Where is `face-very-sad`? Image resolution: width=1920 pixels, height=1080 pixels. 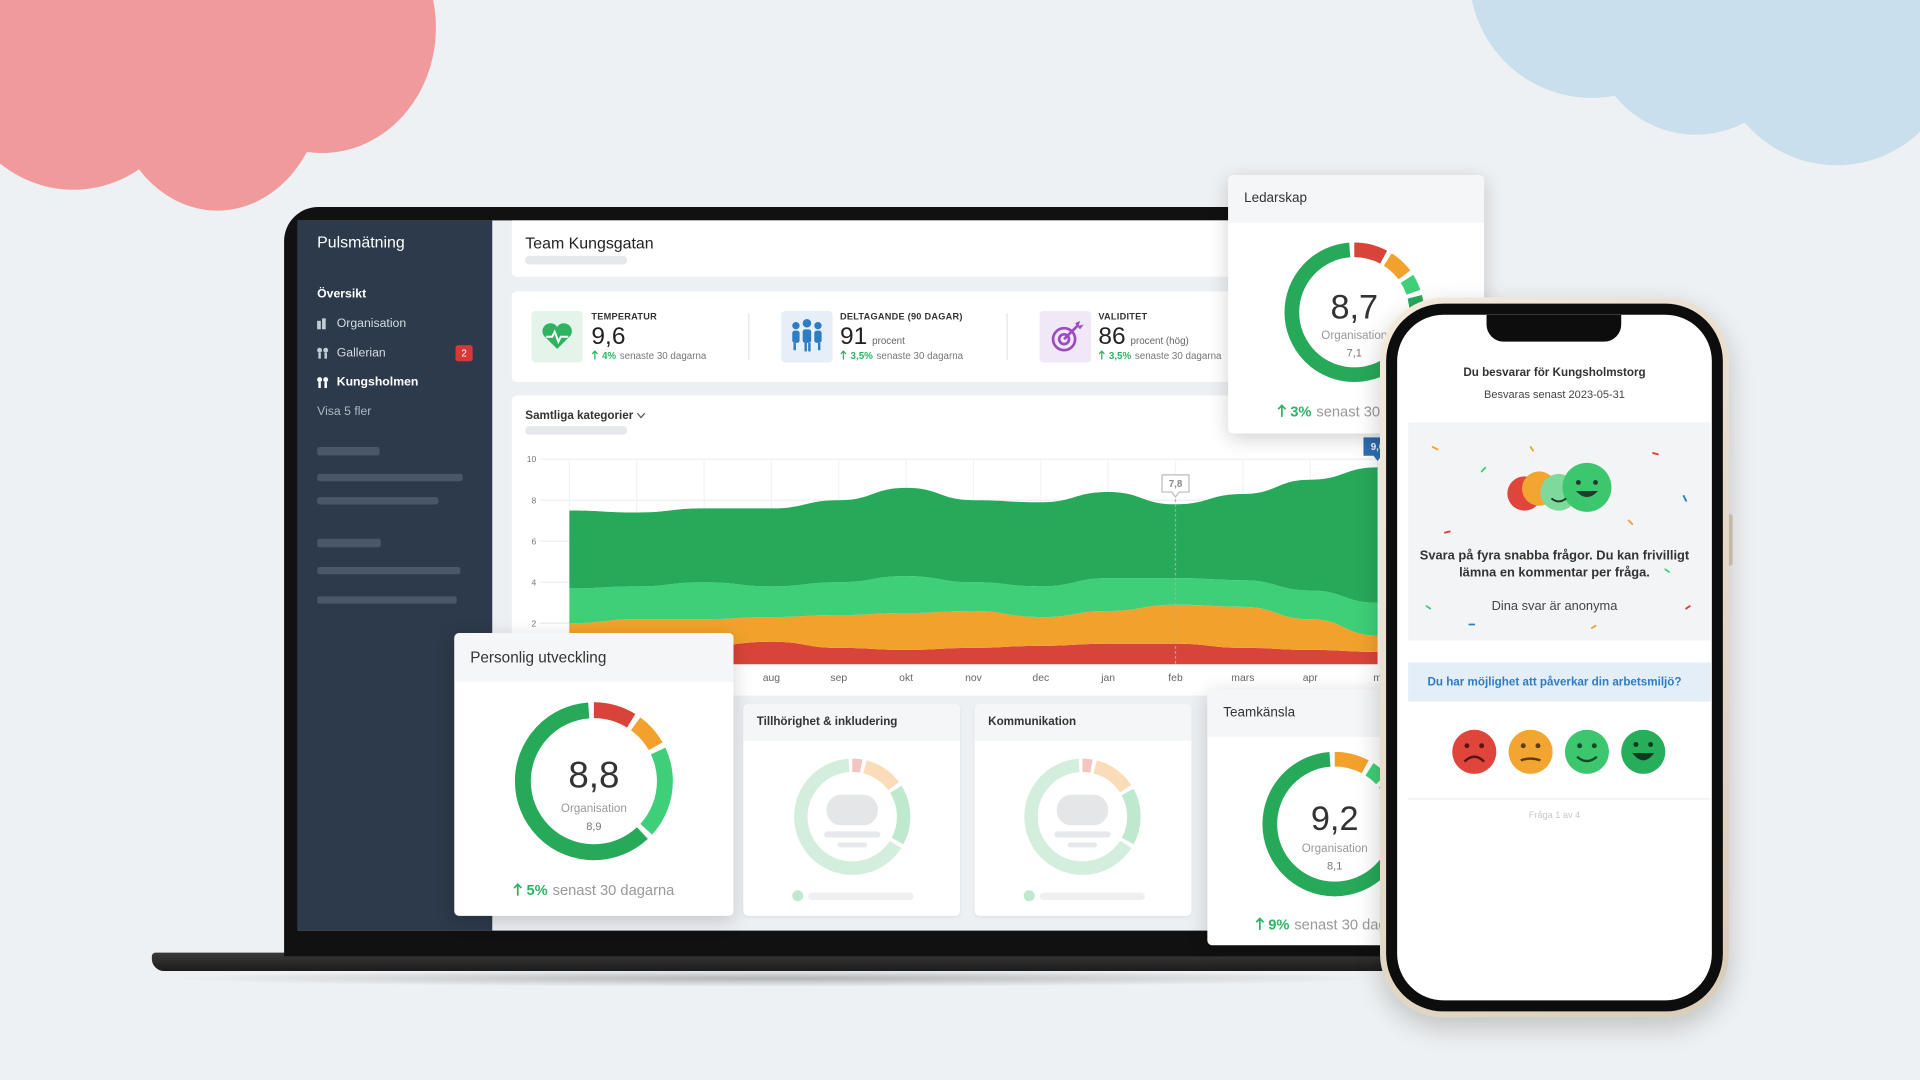
face-very-sad is located at coordinates (1474, 751).